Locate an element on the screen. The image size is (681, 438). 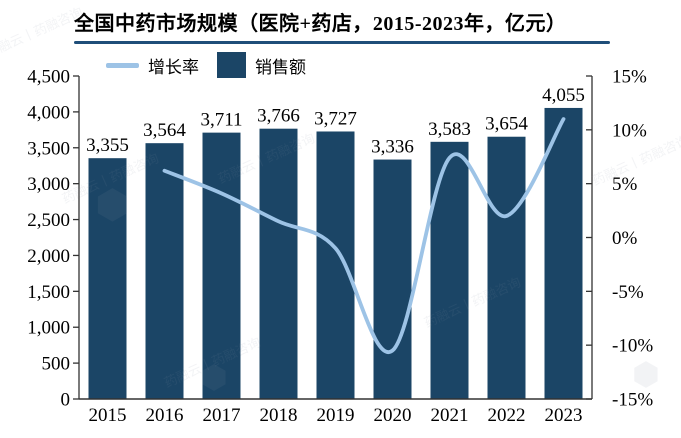
y-tick-label-right: -5% is located at coordinates (628, 292).